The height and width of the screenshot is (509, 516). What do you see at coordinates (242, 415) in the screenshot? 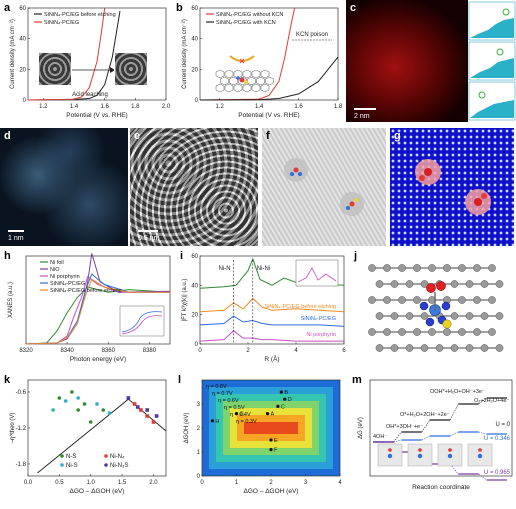
I see `point-label: G` at bounding box center [242, 415].